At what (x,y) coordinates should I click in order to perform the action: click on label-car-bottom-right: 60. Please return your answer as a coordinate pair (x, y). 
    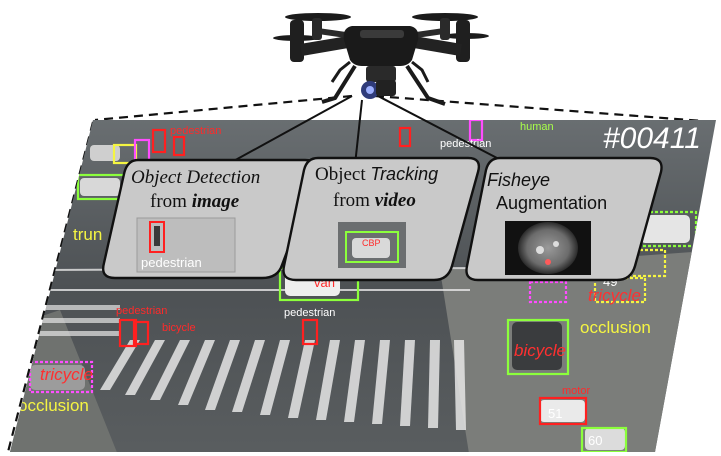
    Looking at the image, I should click on (595, 440).